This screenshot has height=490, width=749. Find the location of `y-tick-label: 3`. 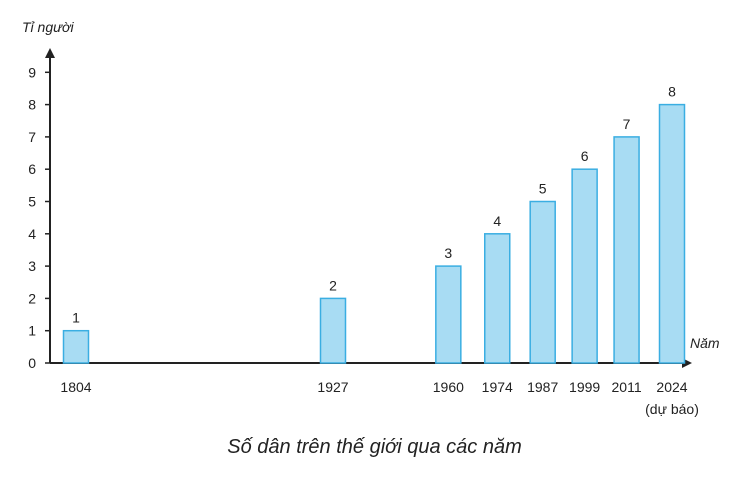

y-tick-label: 3 is located at coordinates (32, 266).